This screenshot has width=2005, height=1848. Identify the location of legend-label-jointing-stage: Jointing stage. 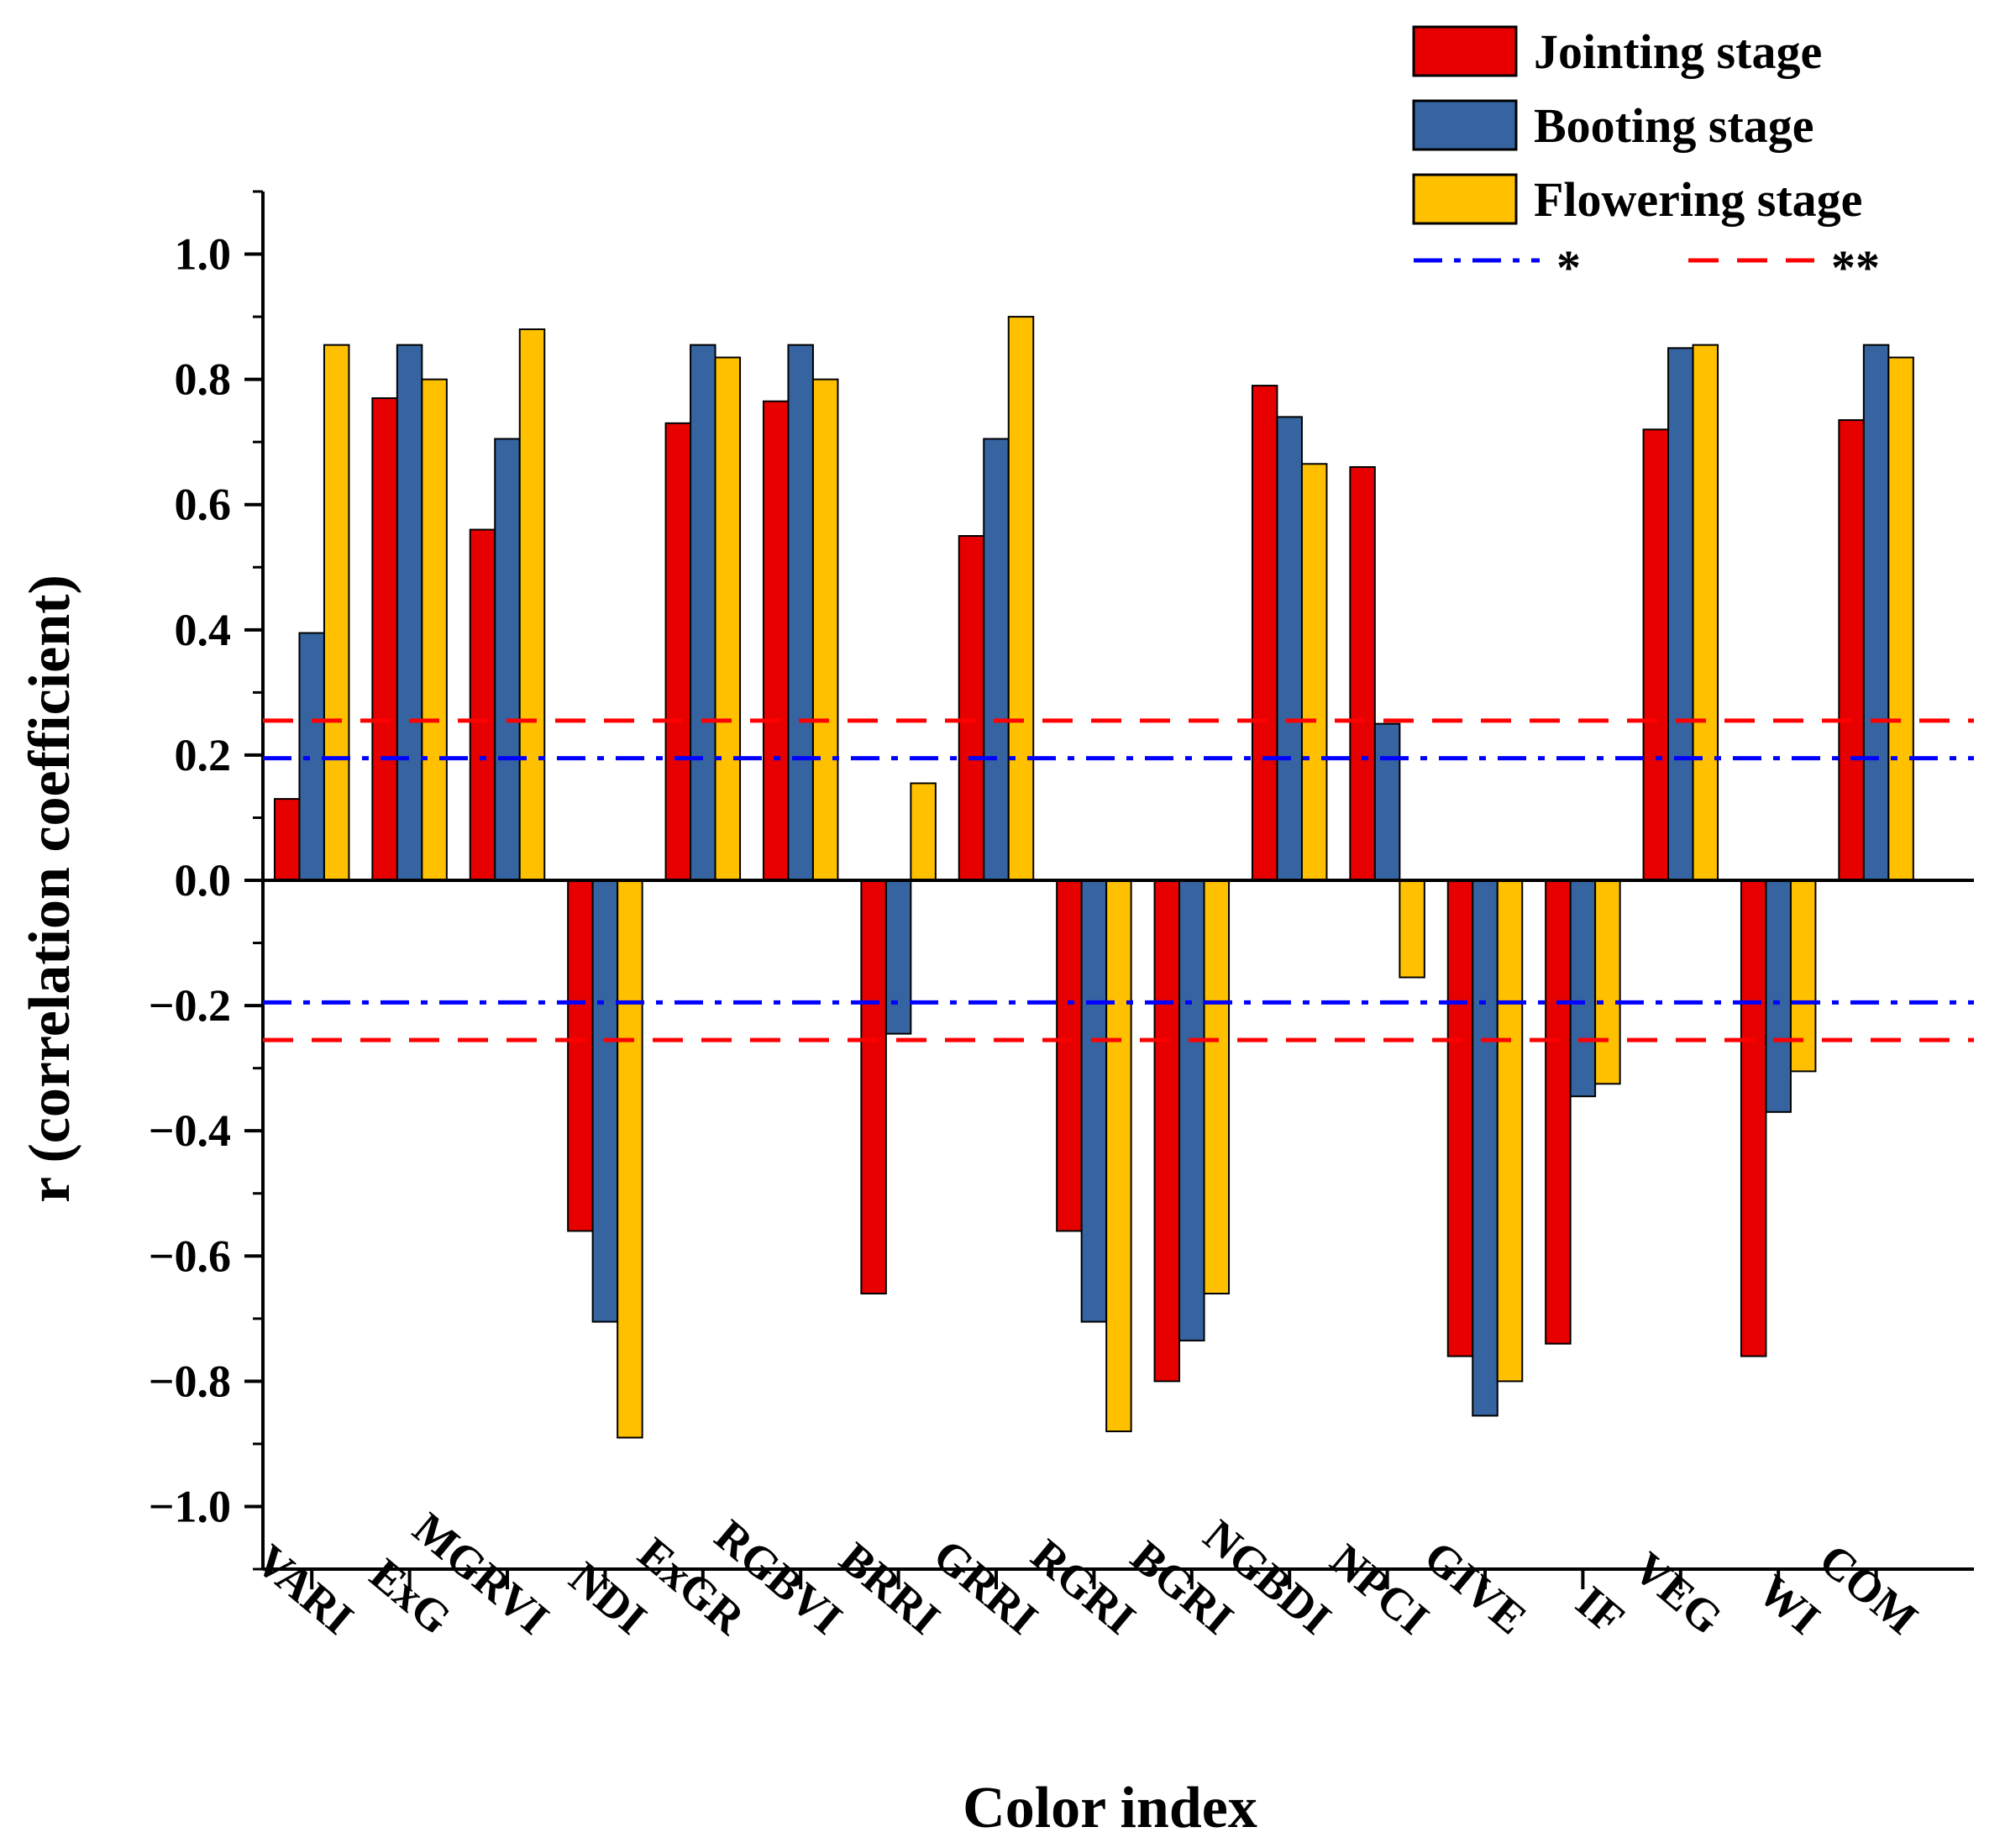
(1678, 51).